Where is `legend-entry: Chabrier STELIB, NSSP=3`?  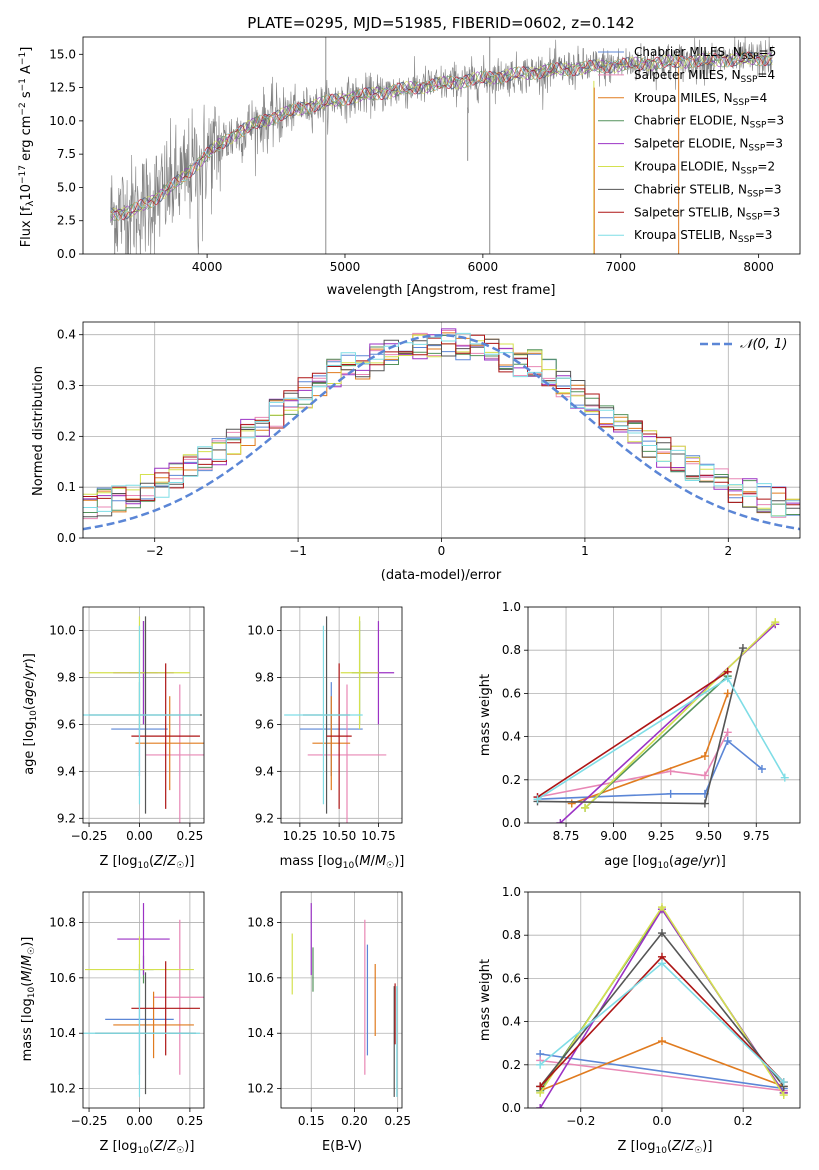 legend-entry: Chabrier STELIB, NSSP=3 is located at coordinates (708, 190).